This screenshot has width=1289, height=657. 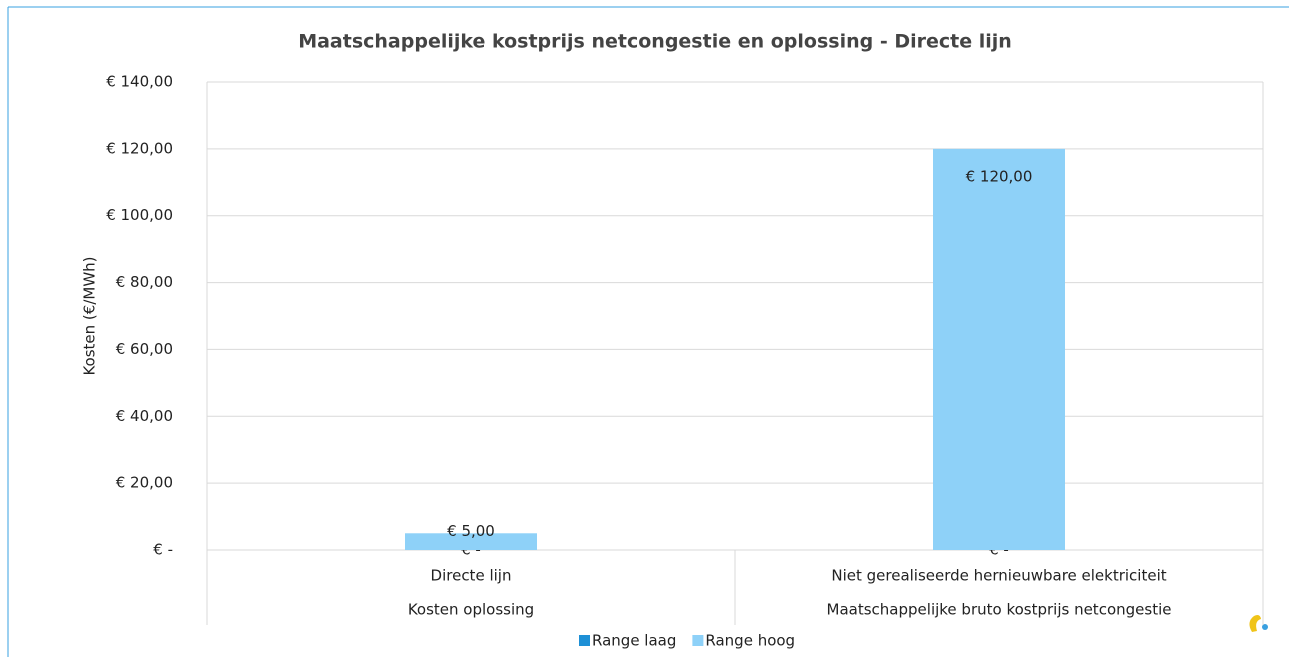 I want to click on y-tick-label: € 120,00, so click(x=139, y=148).